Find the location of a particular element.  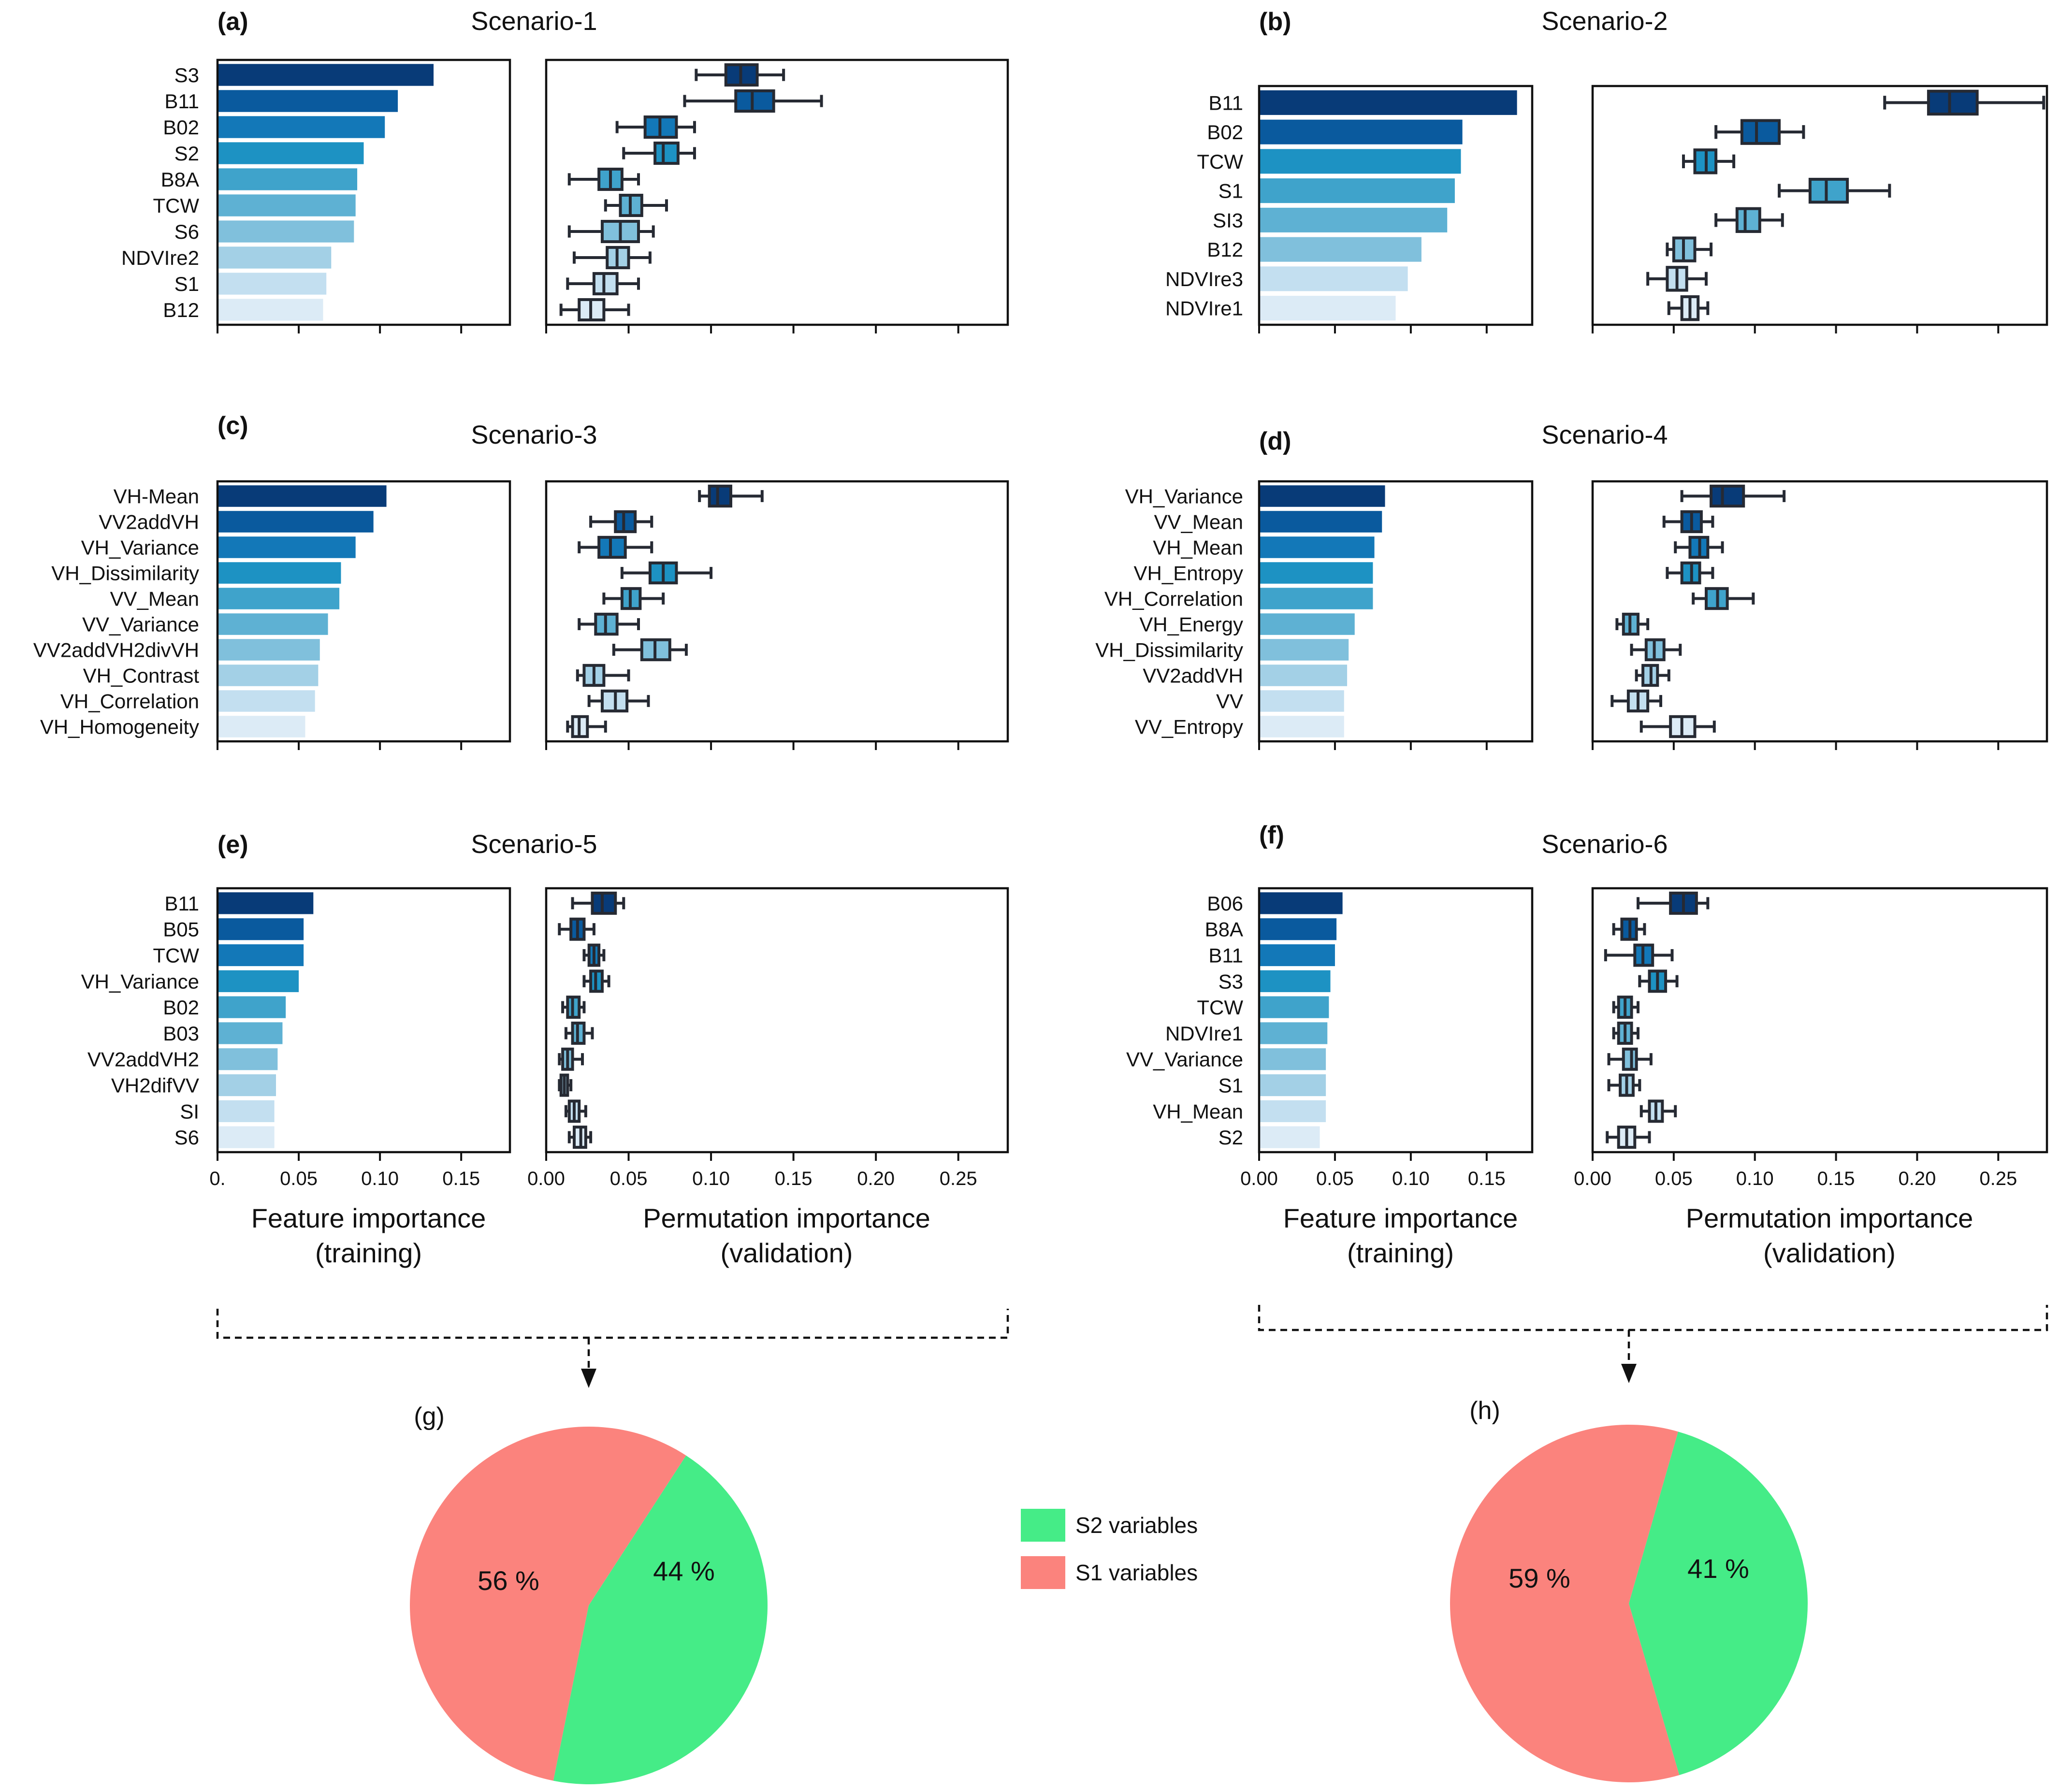

legend-swatch is located at coordinates (1043, 1572).